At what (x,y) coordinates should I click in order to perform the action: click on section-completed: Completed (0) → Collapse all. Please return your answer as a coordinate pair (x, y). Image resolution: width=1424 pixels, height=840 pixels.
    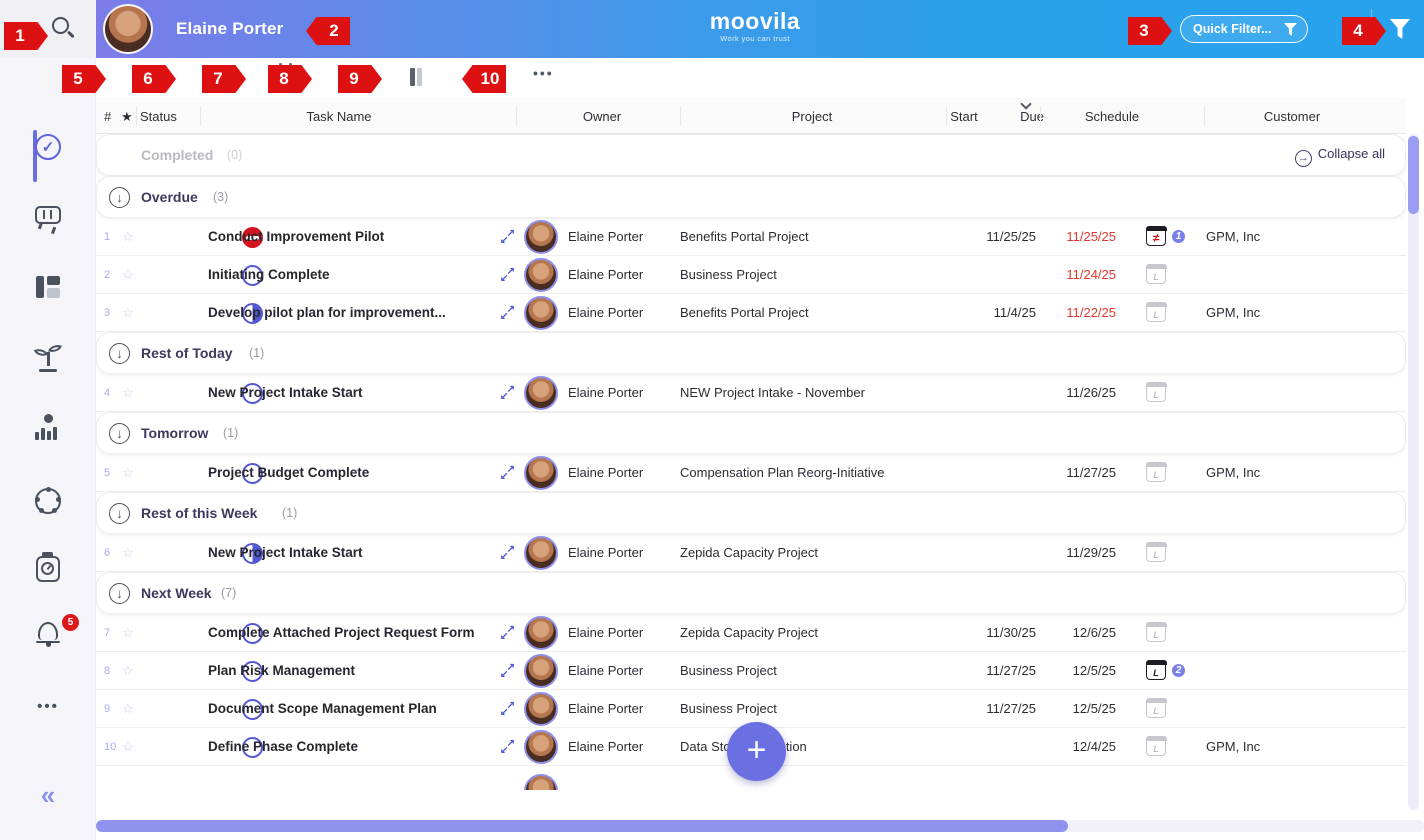
    Looking at the image, I should click on (751, 155).